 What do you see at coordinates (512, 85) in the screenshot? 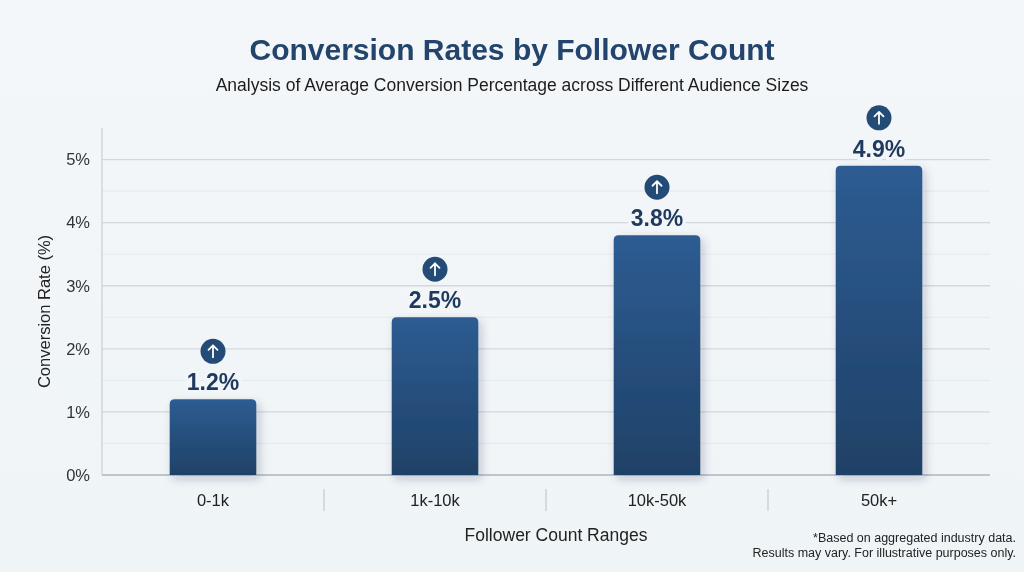
I see `chart-subtitle: Analysis of Average Conversion Percentage across Different Audience Sizes` at bounding box center [512, 85].